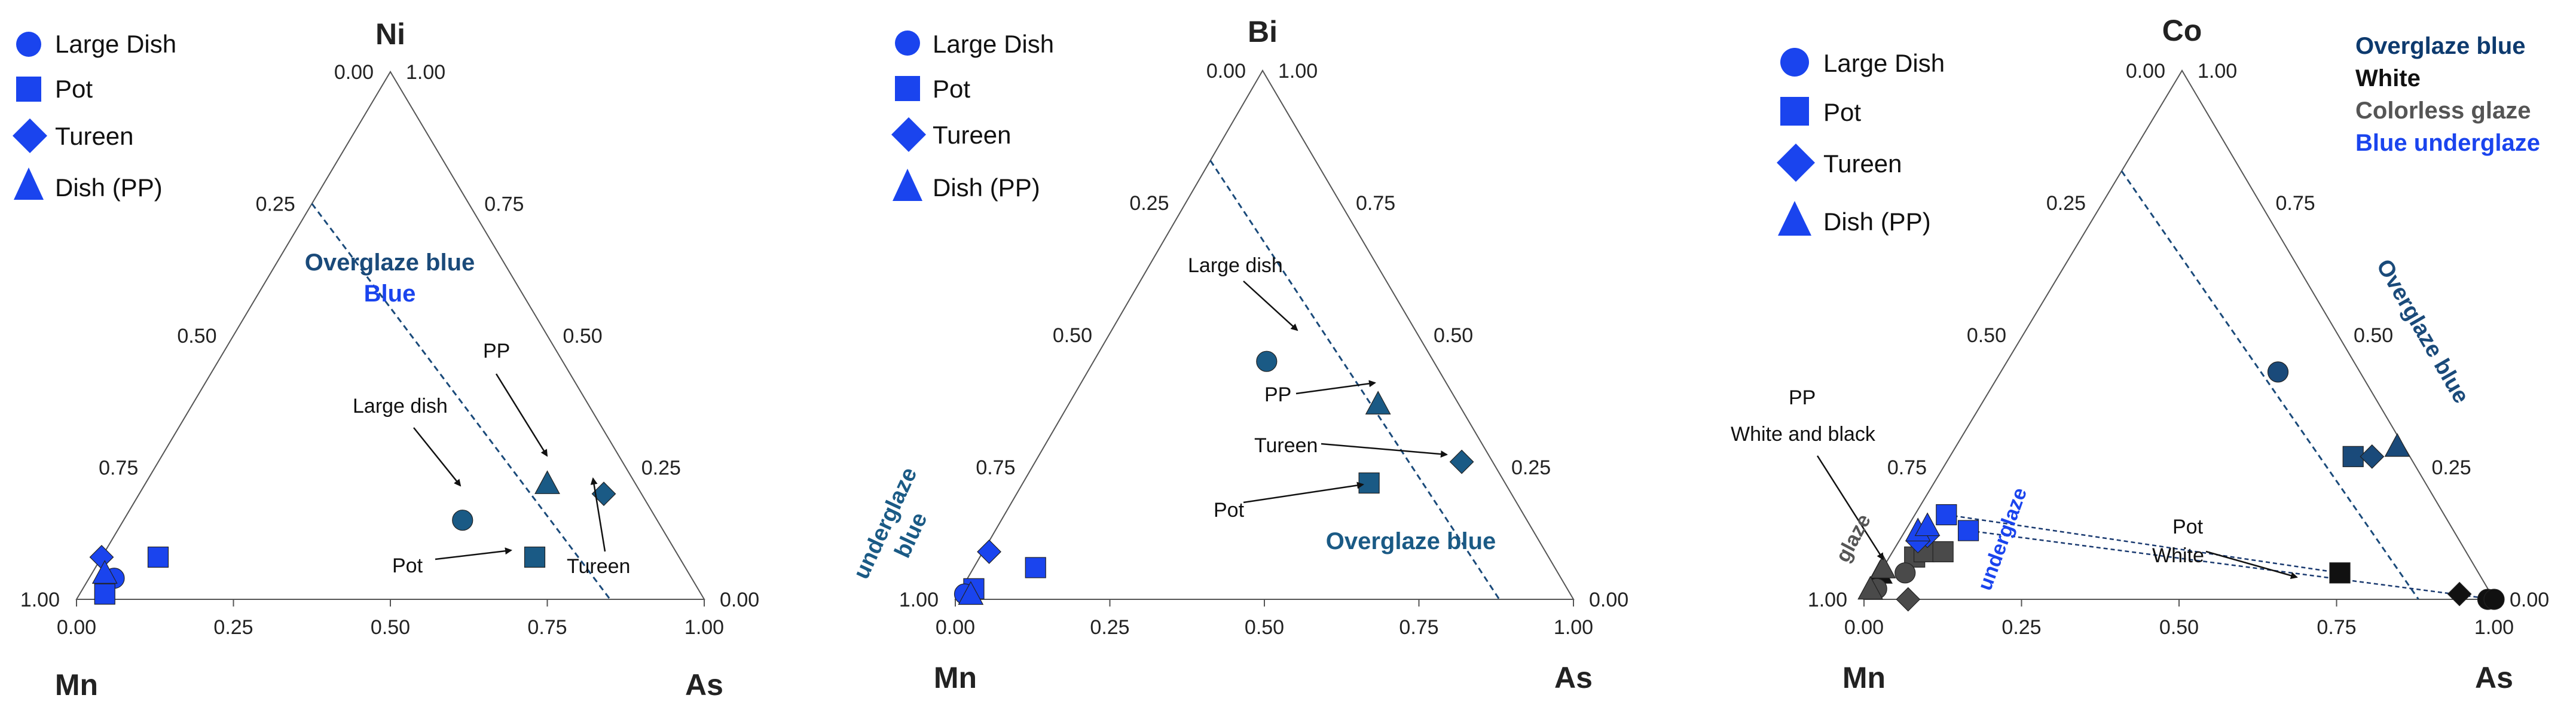 Image resolution: width=2576 pixels, height=707 pixels. What do you see at coordinates (1411, 541) in the screenshot?
I see `region-label-overglaze: Overglaze blue` at bounding box center [1411, 541].